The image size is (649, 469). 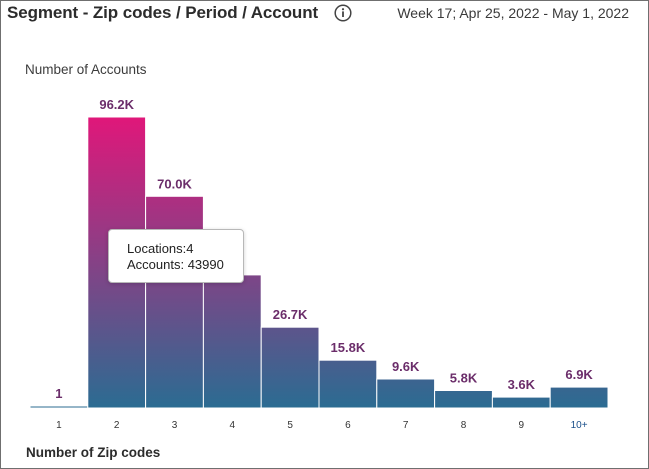 I want to click on value-label-5: 26.7K, so click(x=290, y=314).